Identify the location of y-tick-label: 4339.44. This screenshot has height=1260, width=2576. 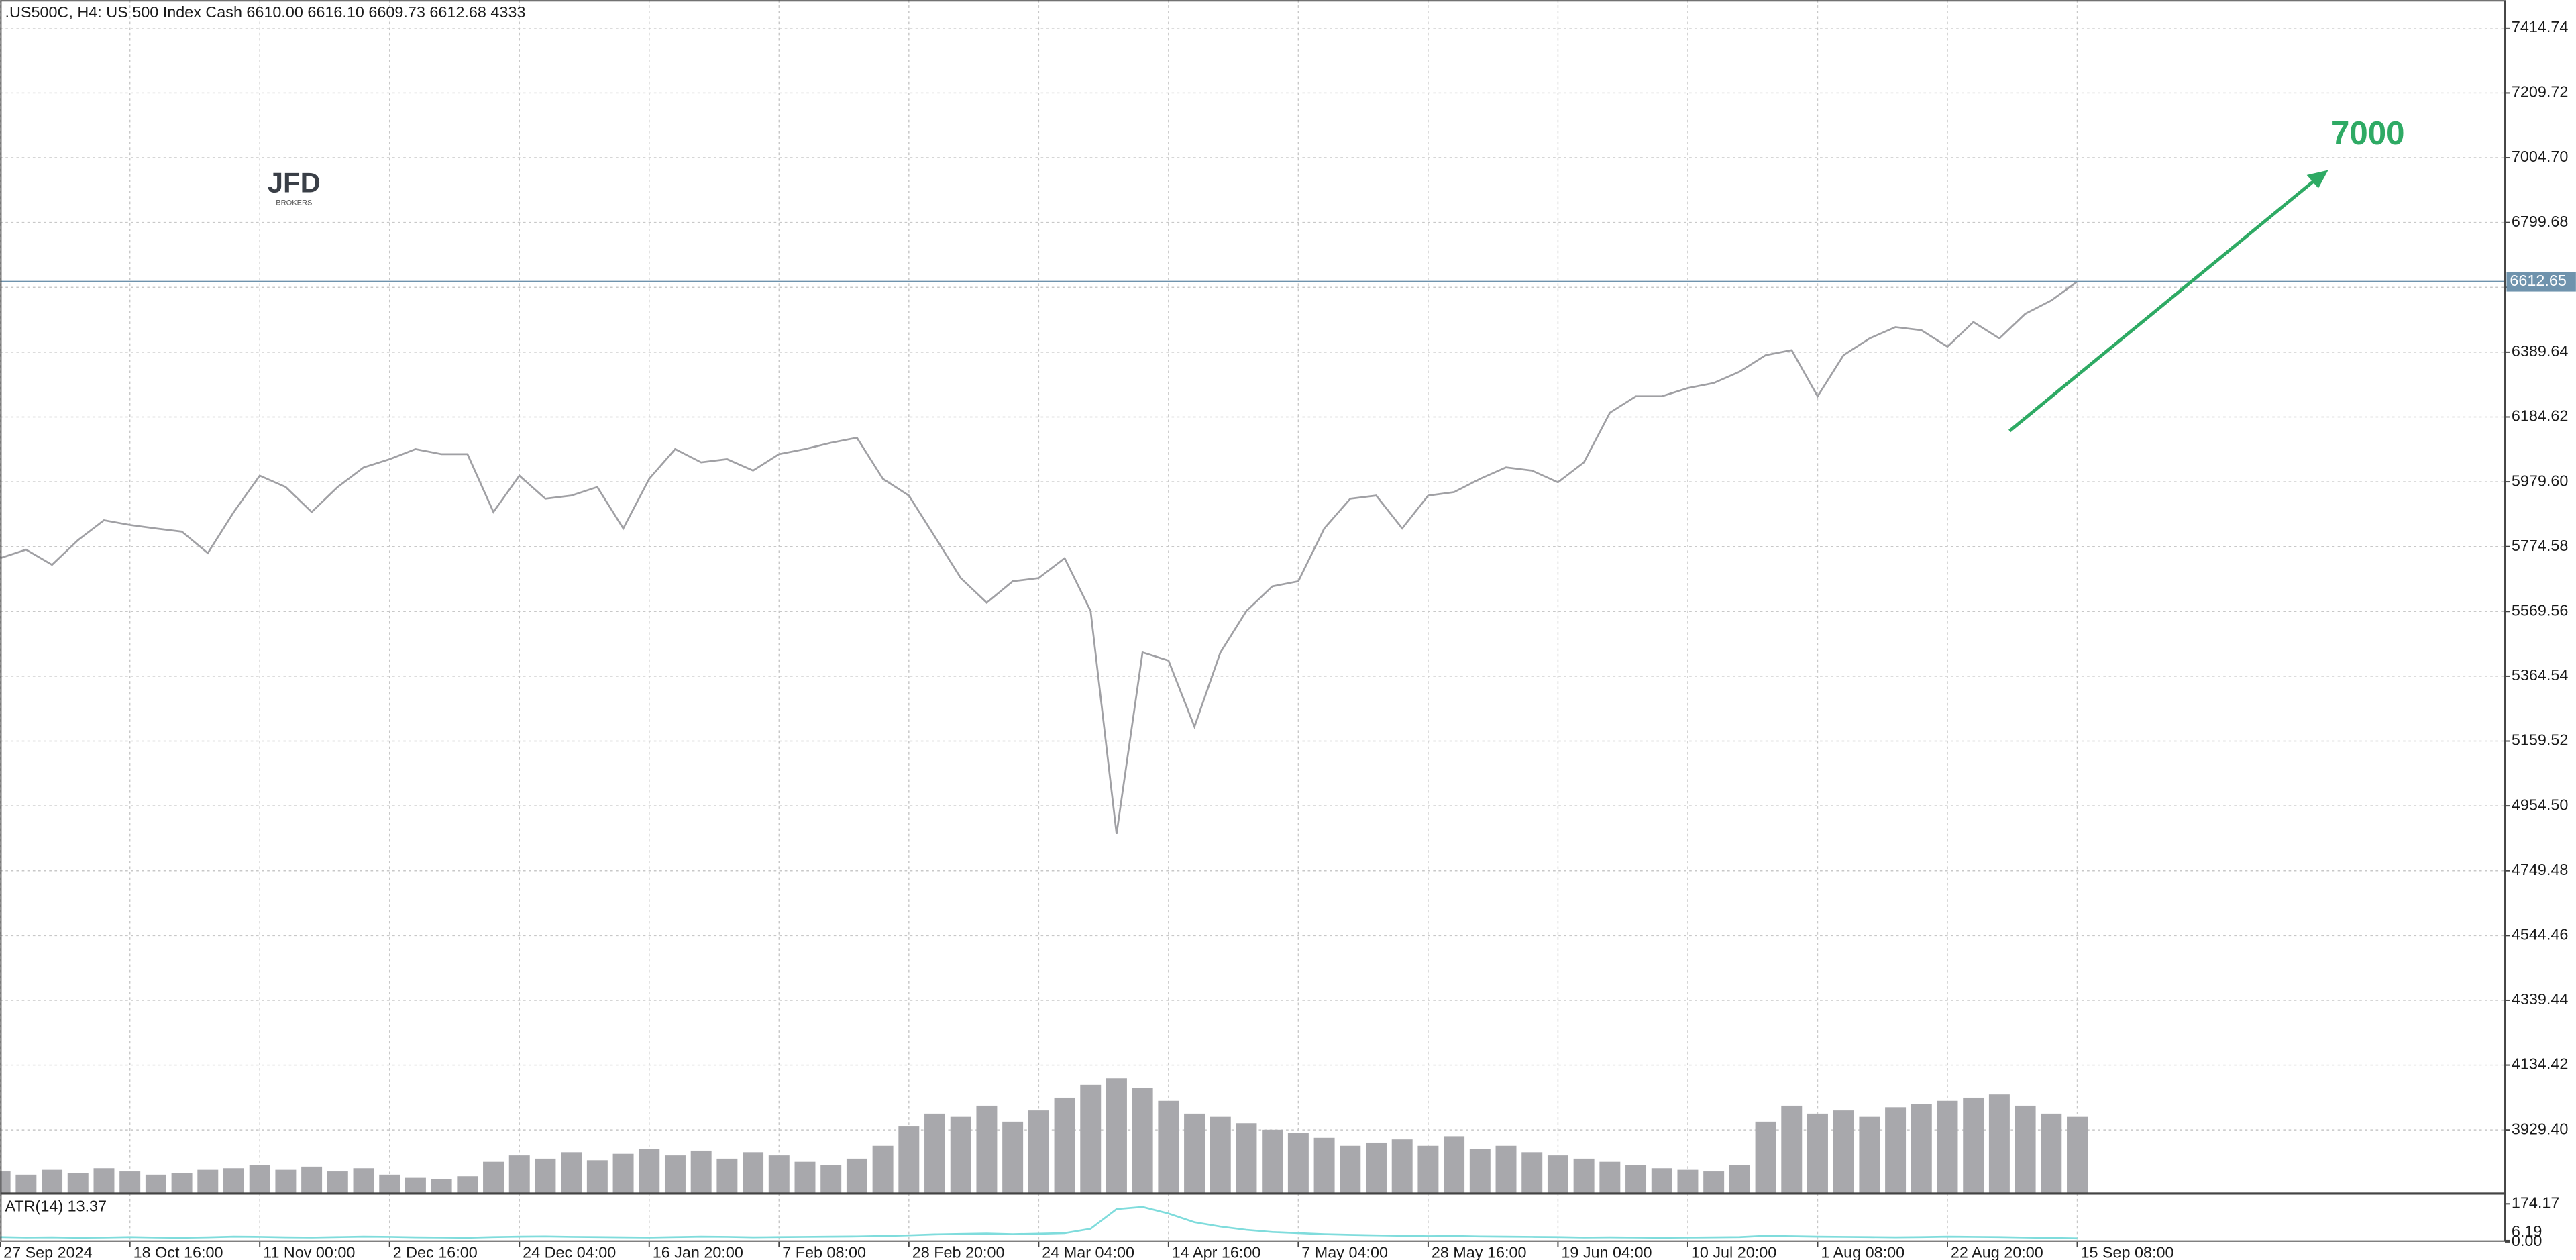
(2540, 999).